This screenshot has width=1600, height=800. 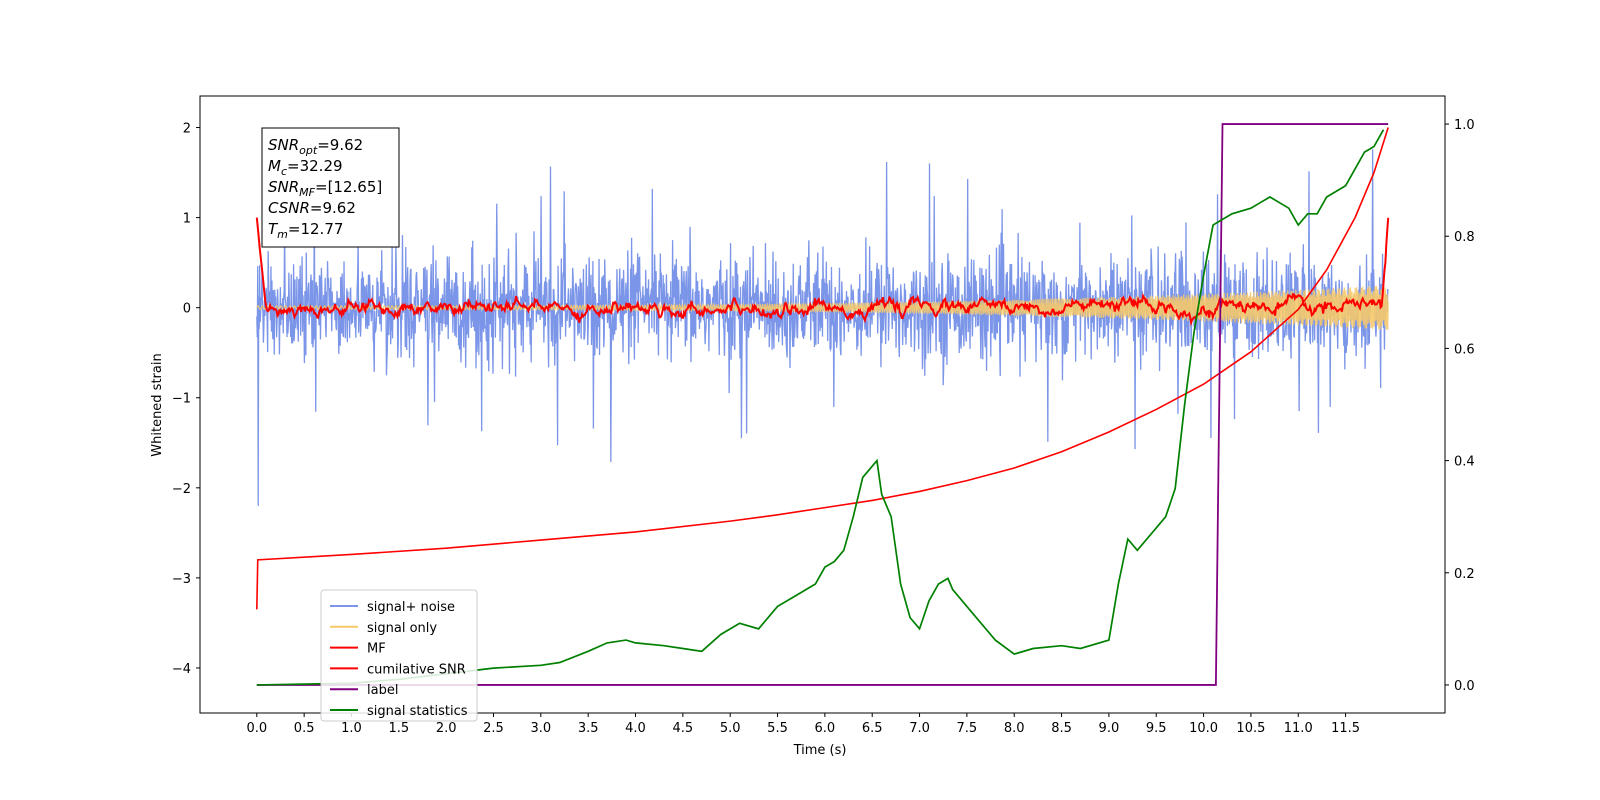 I want to click on x-tick-label: 3.5, so click(x=588, y=728).